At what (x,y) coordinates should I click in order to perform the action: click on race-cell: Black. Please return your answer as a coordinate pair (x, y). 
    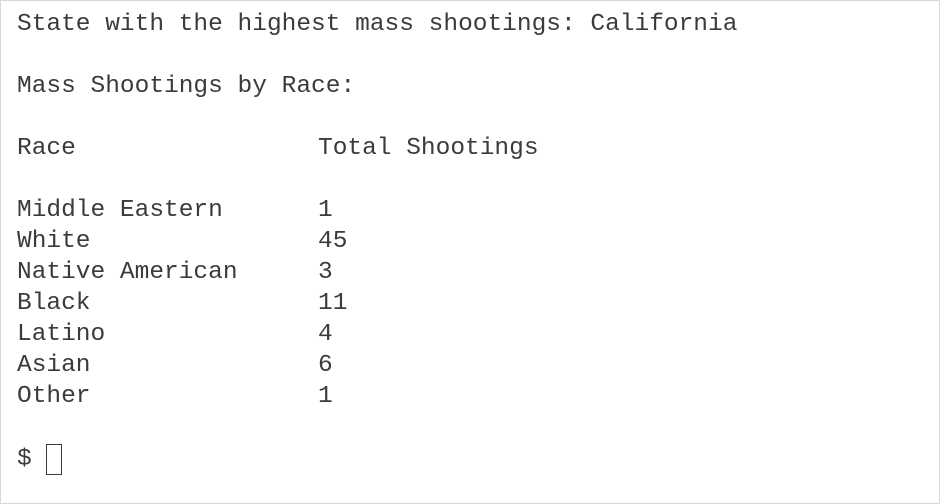
    Looking at the image, I should click on (54, 303).